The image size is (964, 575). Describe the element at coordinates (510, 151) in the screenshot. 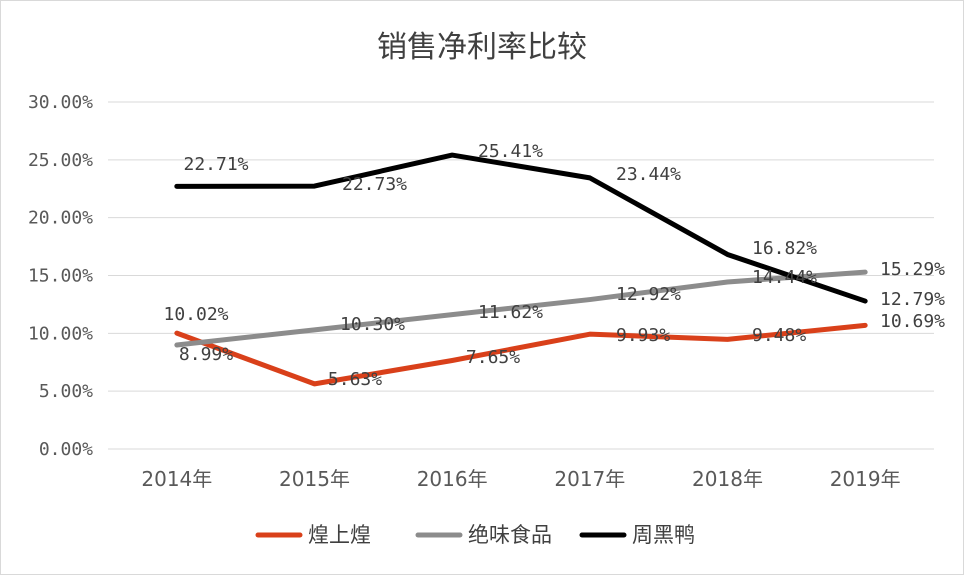

I see `data-label: 25.41%` at that location.